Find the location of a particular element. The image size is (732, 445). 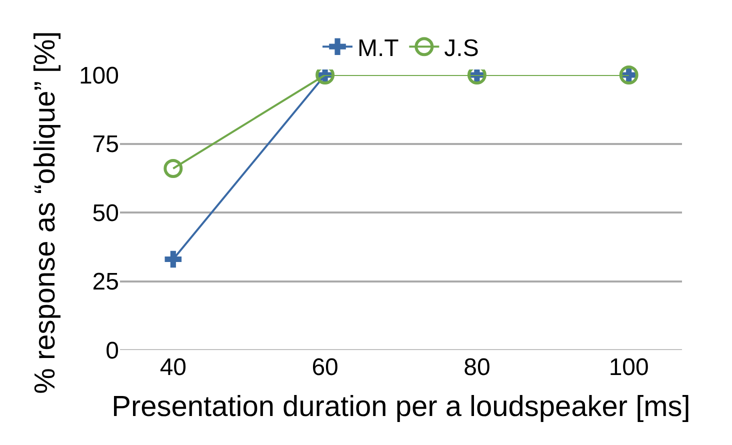

legend-label: M.T is located at coordinates (379, 48).